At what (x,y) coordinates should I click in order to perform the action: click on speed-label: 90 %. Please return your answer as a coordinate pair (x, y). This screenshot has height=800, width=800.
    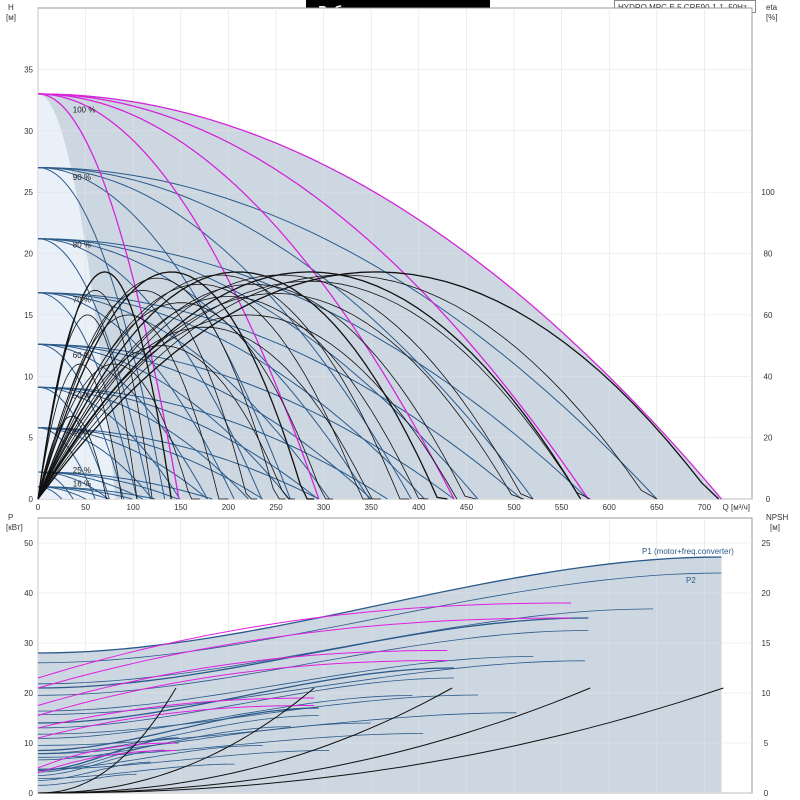
    Looking at the image, I should click on (82, 177).